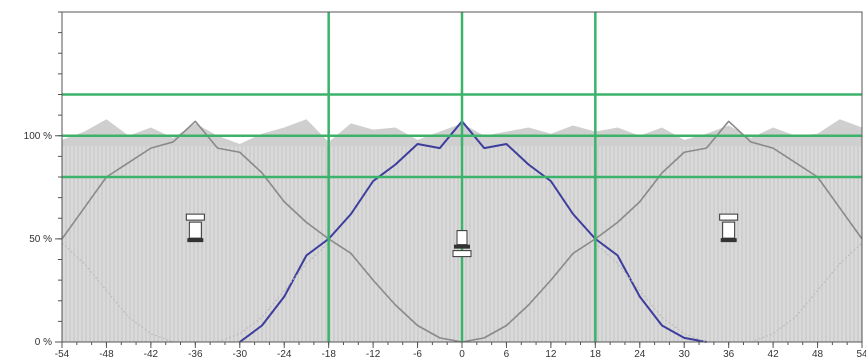 Image resolution: width=866 pixels, height=360 pixels. Describe the element at coordinates (507, 354) in the screenshot. I see `x-tick-label: 6` at that location.